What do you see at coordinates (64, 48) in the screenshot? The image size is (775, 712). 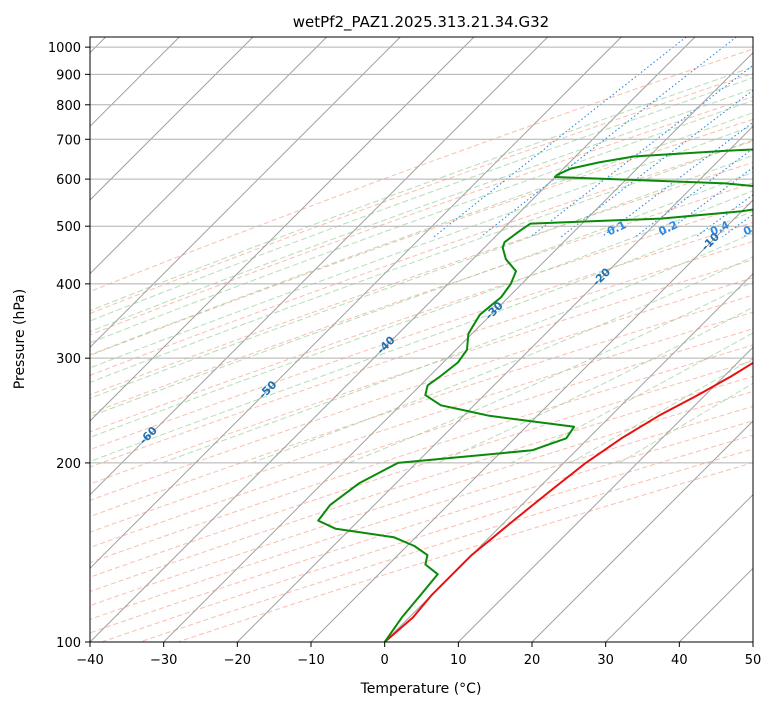 I see `y-tick-label: 1000` at bounding box center [64, 48].